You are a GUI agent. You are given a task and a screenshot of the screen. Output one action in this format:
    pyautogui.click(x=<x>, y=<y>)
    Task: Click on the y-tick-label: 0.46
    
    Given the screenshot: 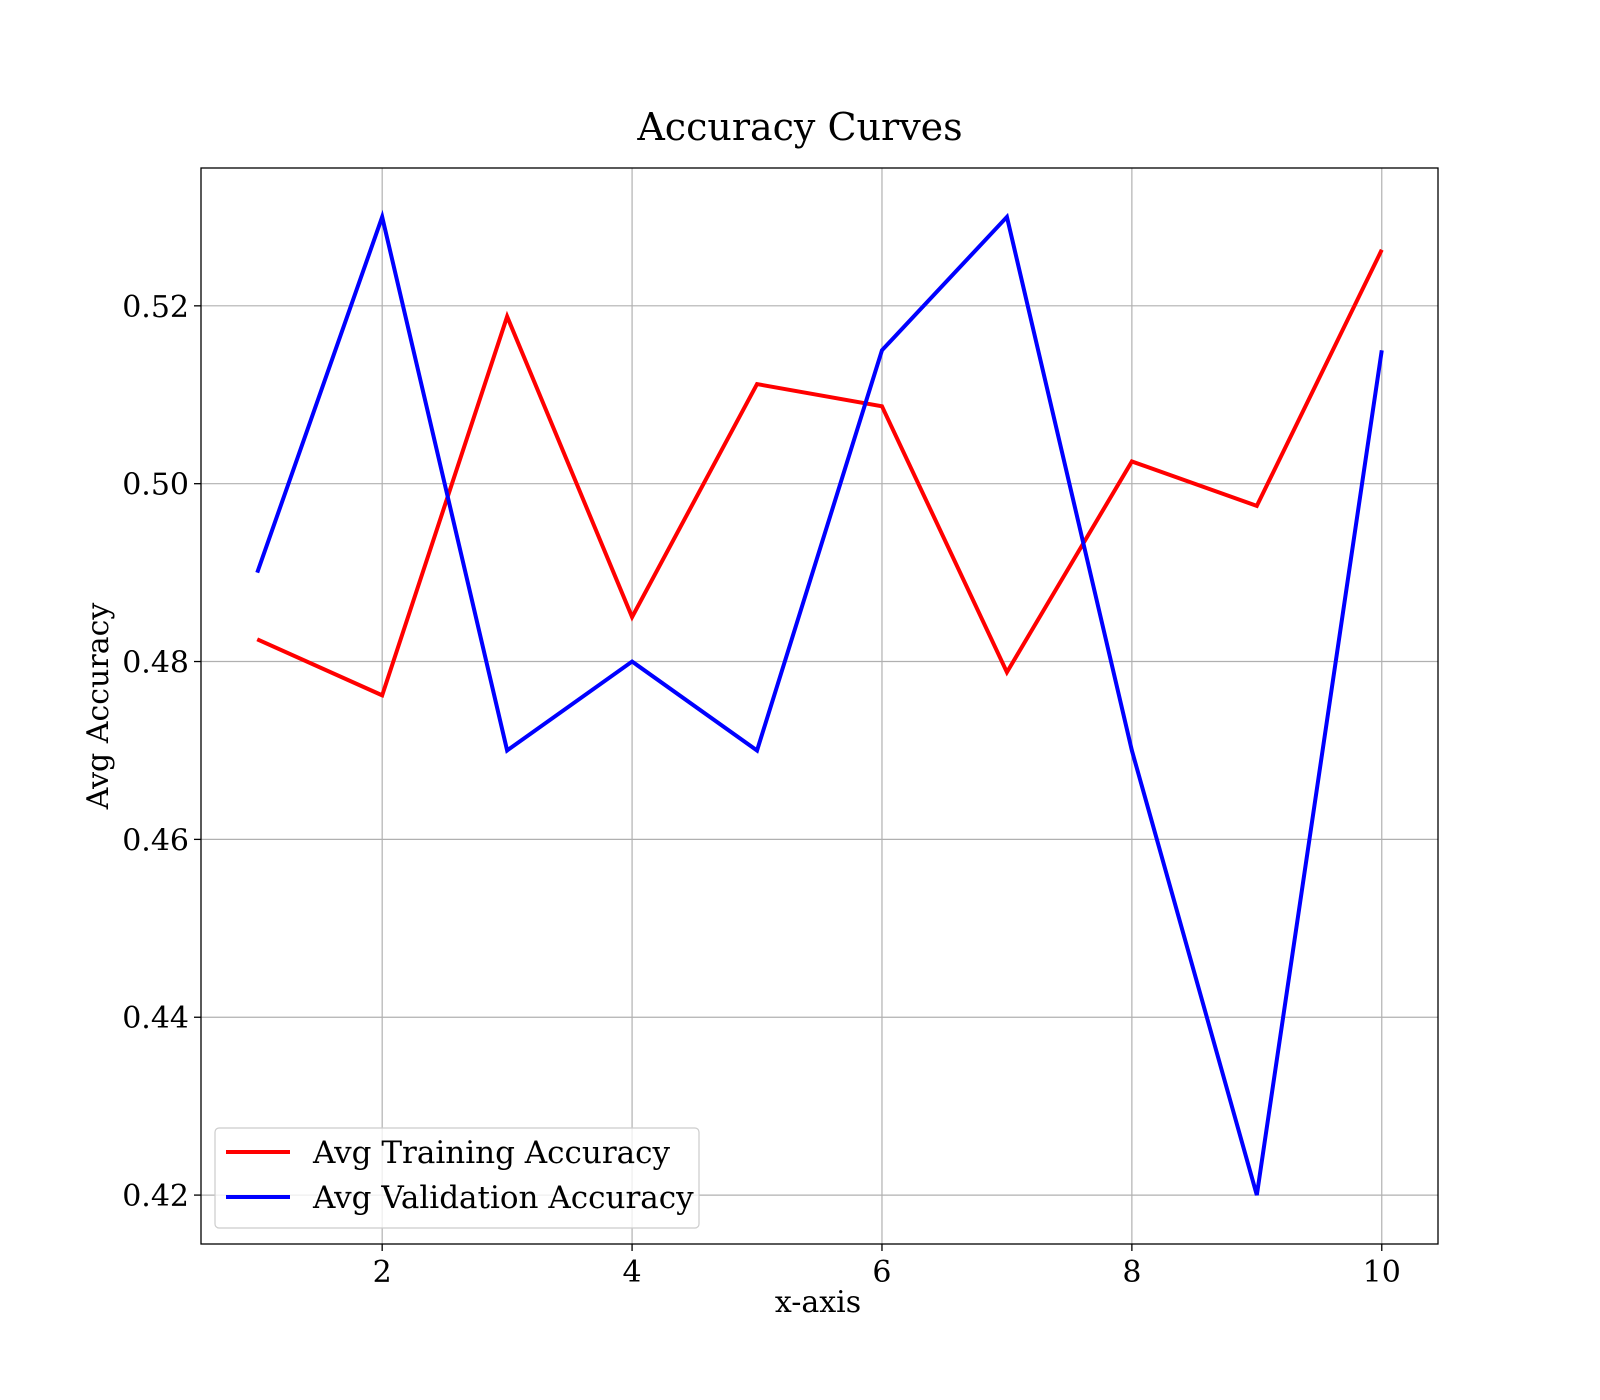 What is the action you would take?
    pyautogui.click(x=155, y=840)
    